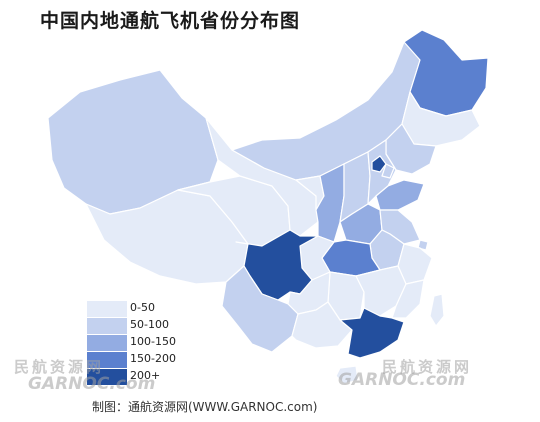 Image resolution: width=540 pixels, height=422 pixels. I want to click on province-shanghai, so click(423, 245).